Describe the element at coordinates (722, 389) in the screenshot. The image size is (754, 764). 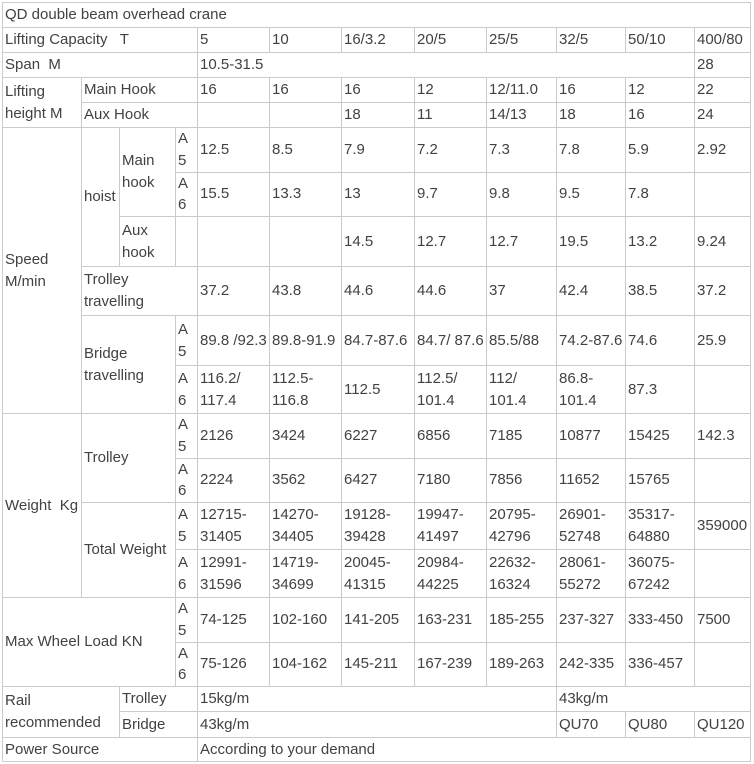
I see `bridge-a6-value` at that location.